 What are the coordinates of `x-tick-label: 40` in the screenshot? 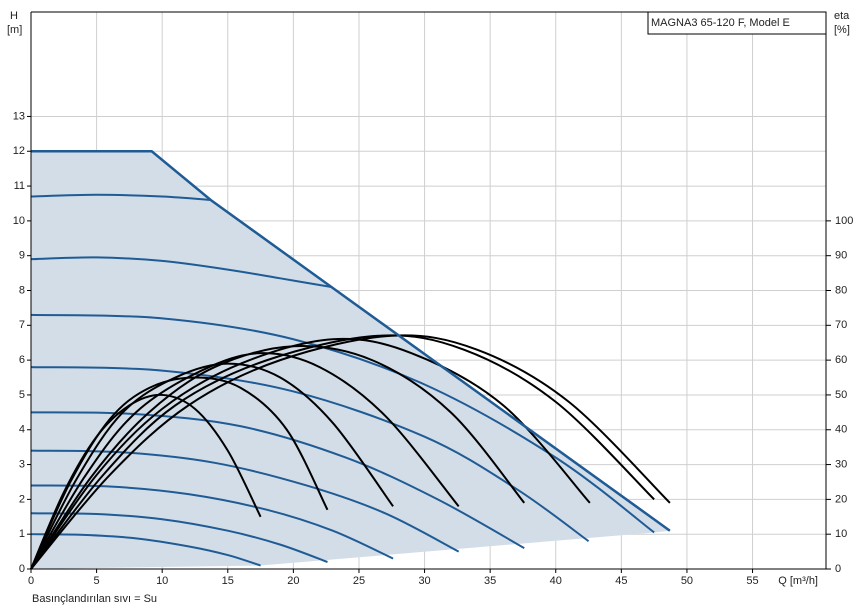 It's located at (556, 581).